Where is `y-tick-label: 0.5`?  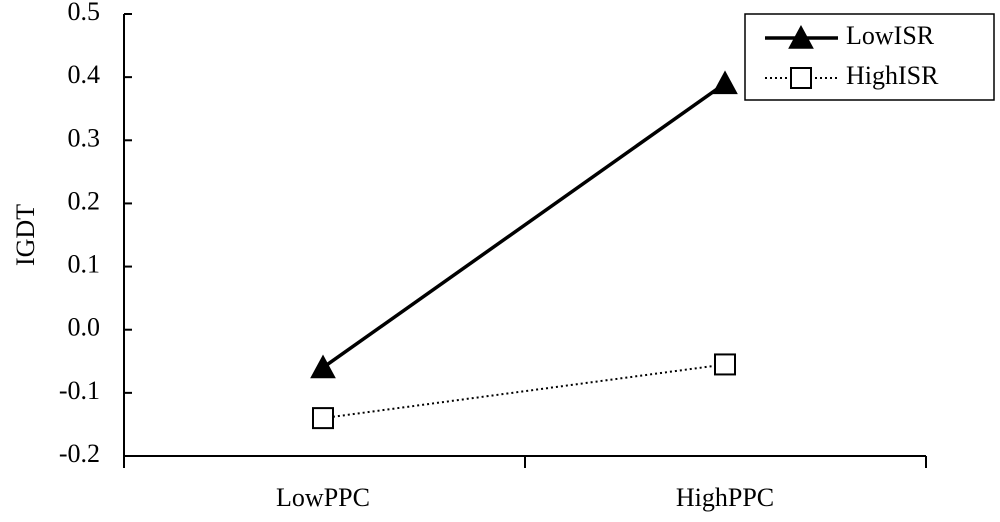
y-tick-label: 0.5 is located at coordinates (84, 13).